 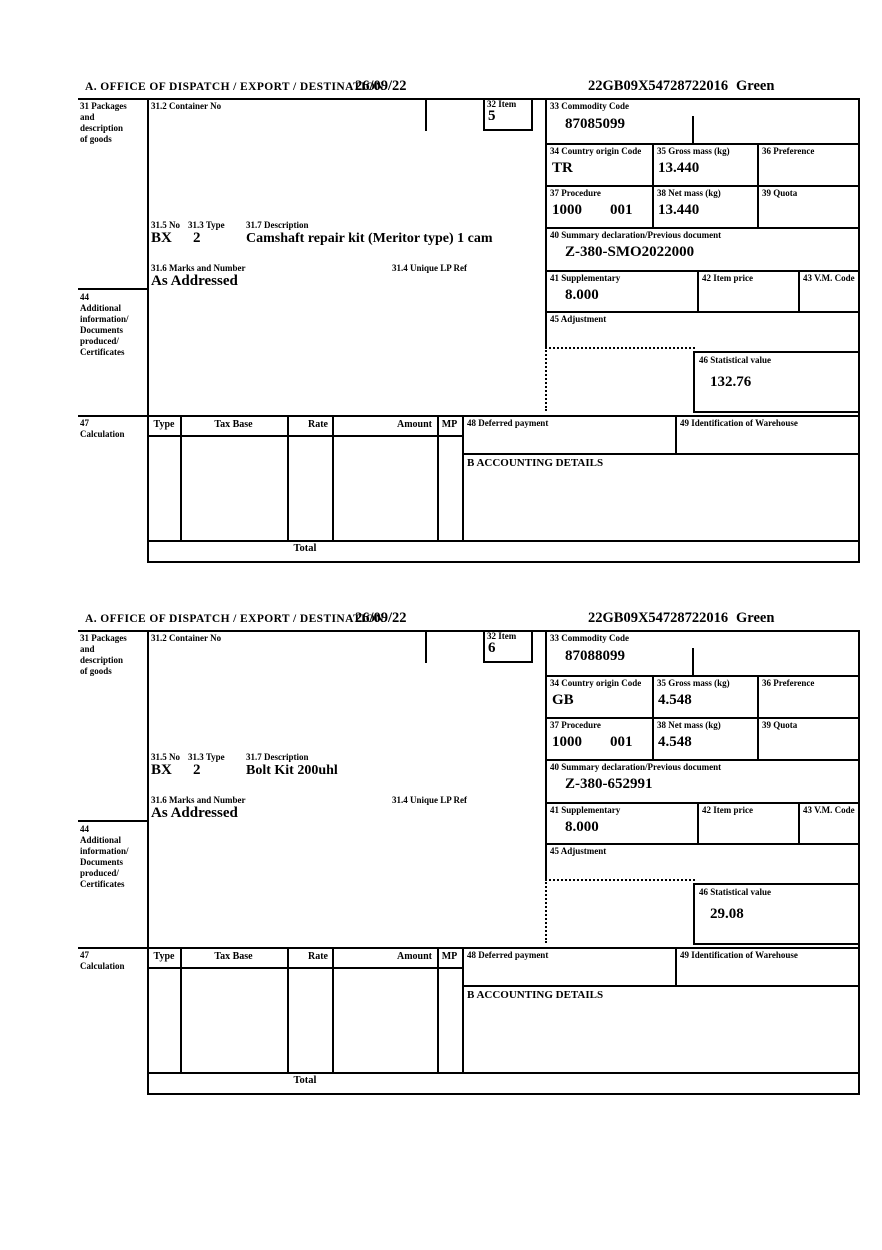 I want to click on quota-label: 39 Quota, so click(x=780, y=725).